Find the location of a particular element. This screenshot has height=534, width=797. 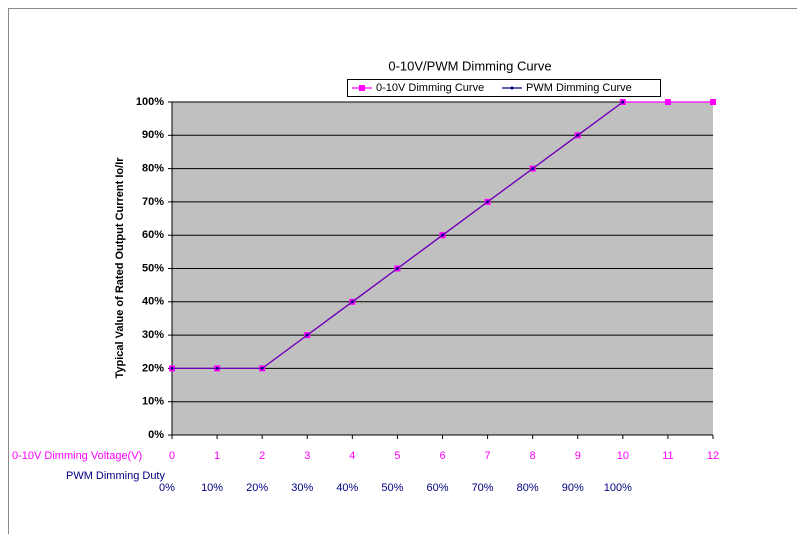

y-tick-label: 70% is located at coordinates (153, 202).